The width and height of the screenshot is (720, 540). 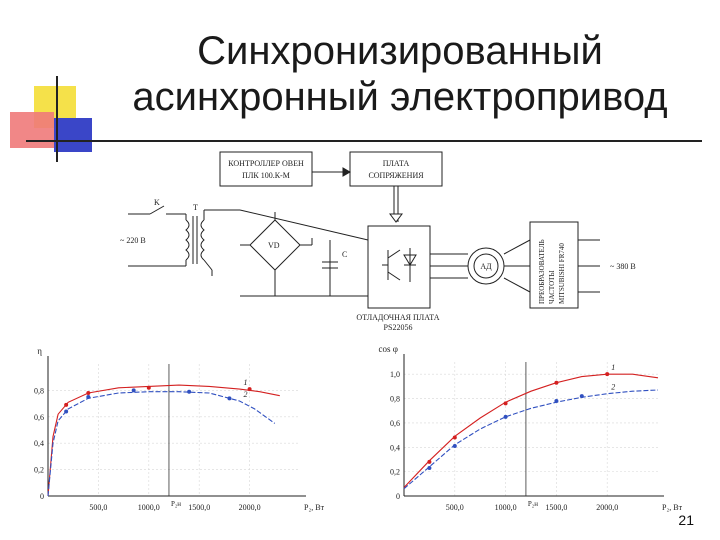 I want to click on controller-box, so click(x=266, y=169).